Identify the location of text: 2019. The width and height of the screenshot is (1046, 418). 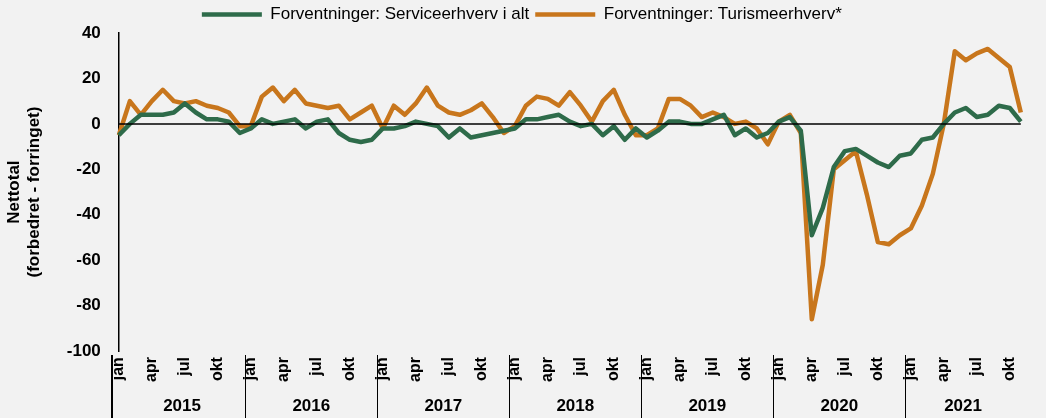
(707, 405).